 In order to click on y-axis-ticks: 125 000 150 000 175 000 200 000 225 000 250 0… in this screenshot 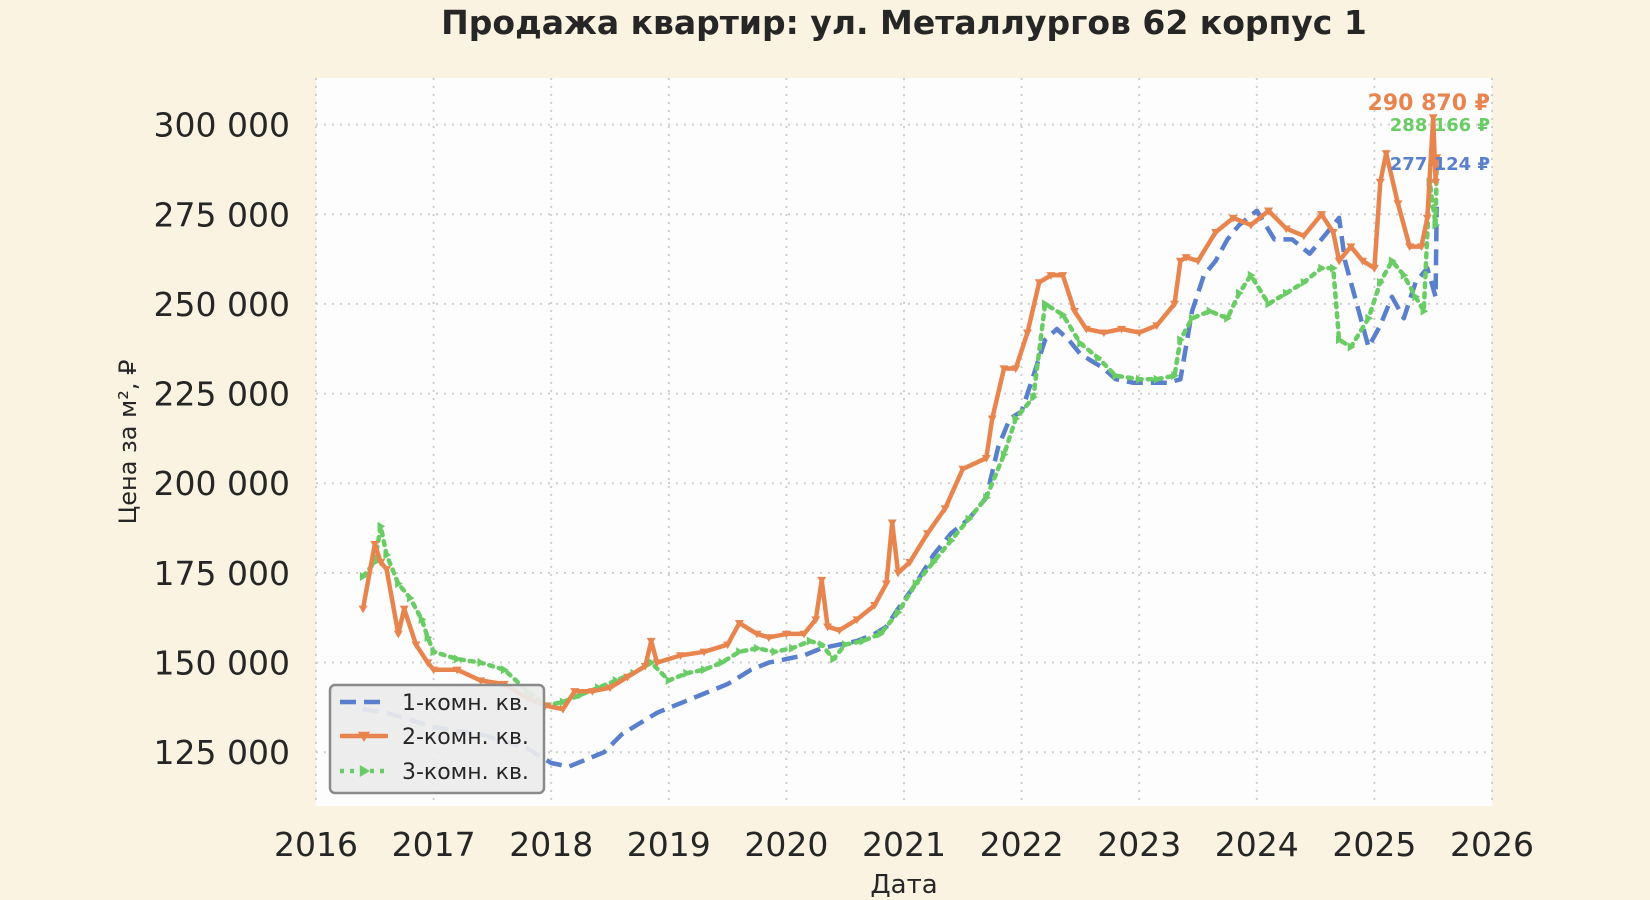, I will do `click(222, 439)`.